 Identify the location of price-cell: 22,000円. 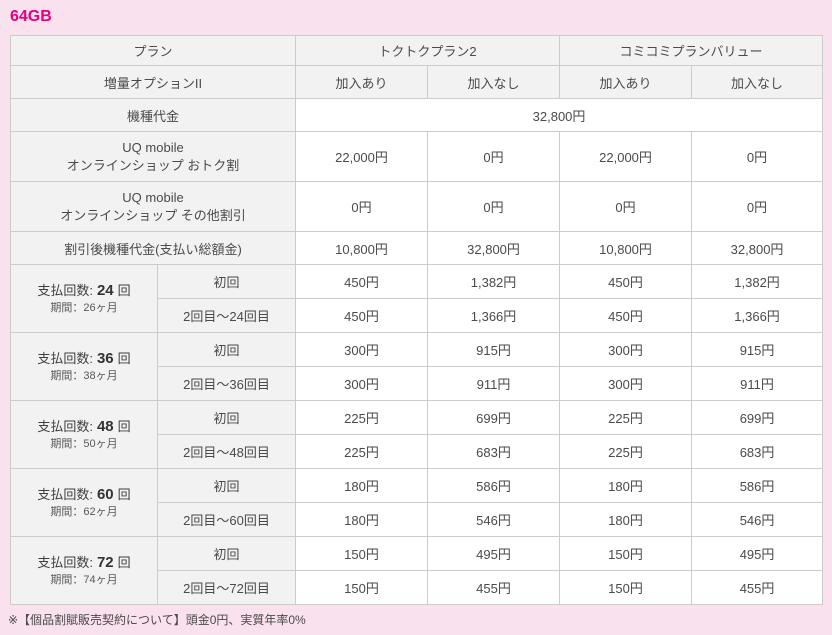
(626, 156).